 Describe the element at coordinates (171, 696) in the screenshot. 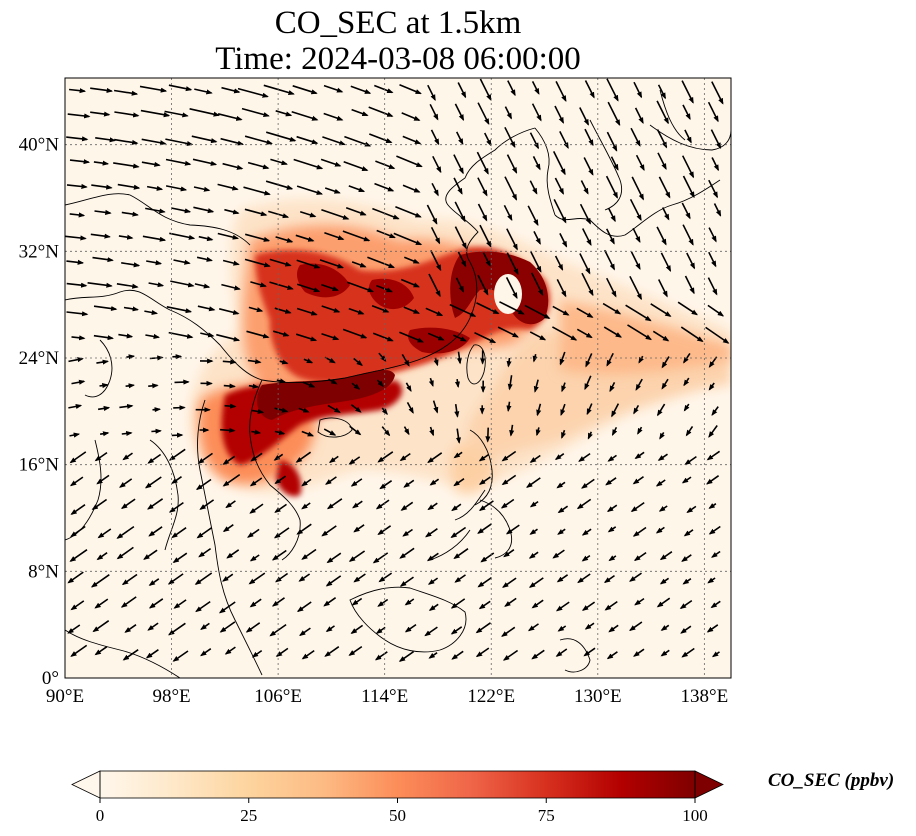

I see `lon-tick-label: 98°E` at that location.